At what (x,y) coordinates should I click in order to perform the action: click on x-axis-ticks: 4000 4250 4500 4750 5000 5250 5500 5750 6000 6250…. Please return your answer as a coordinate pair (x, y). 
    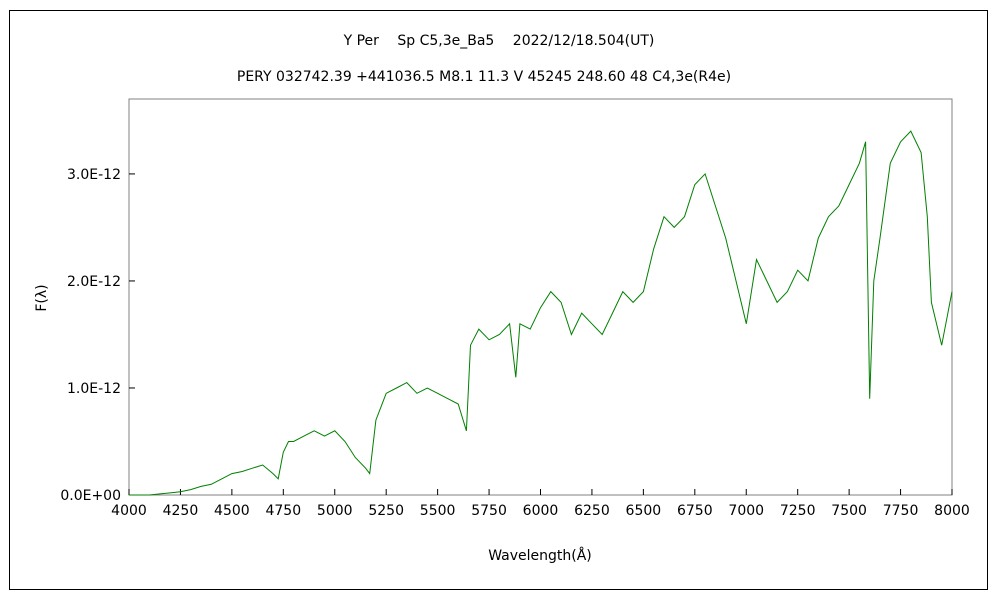
    Looking at the image, I should click on (540, 504).